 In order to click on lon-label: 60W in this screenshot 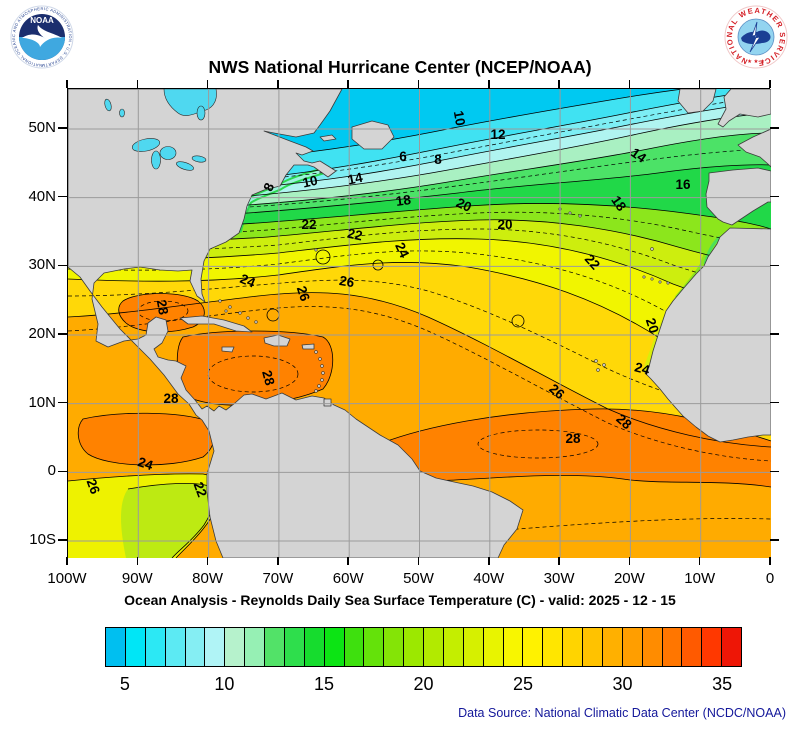, I will do `click(348, 578)`.